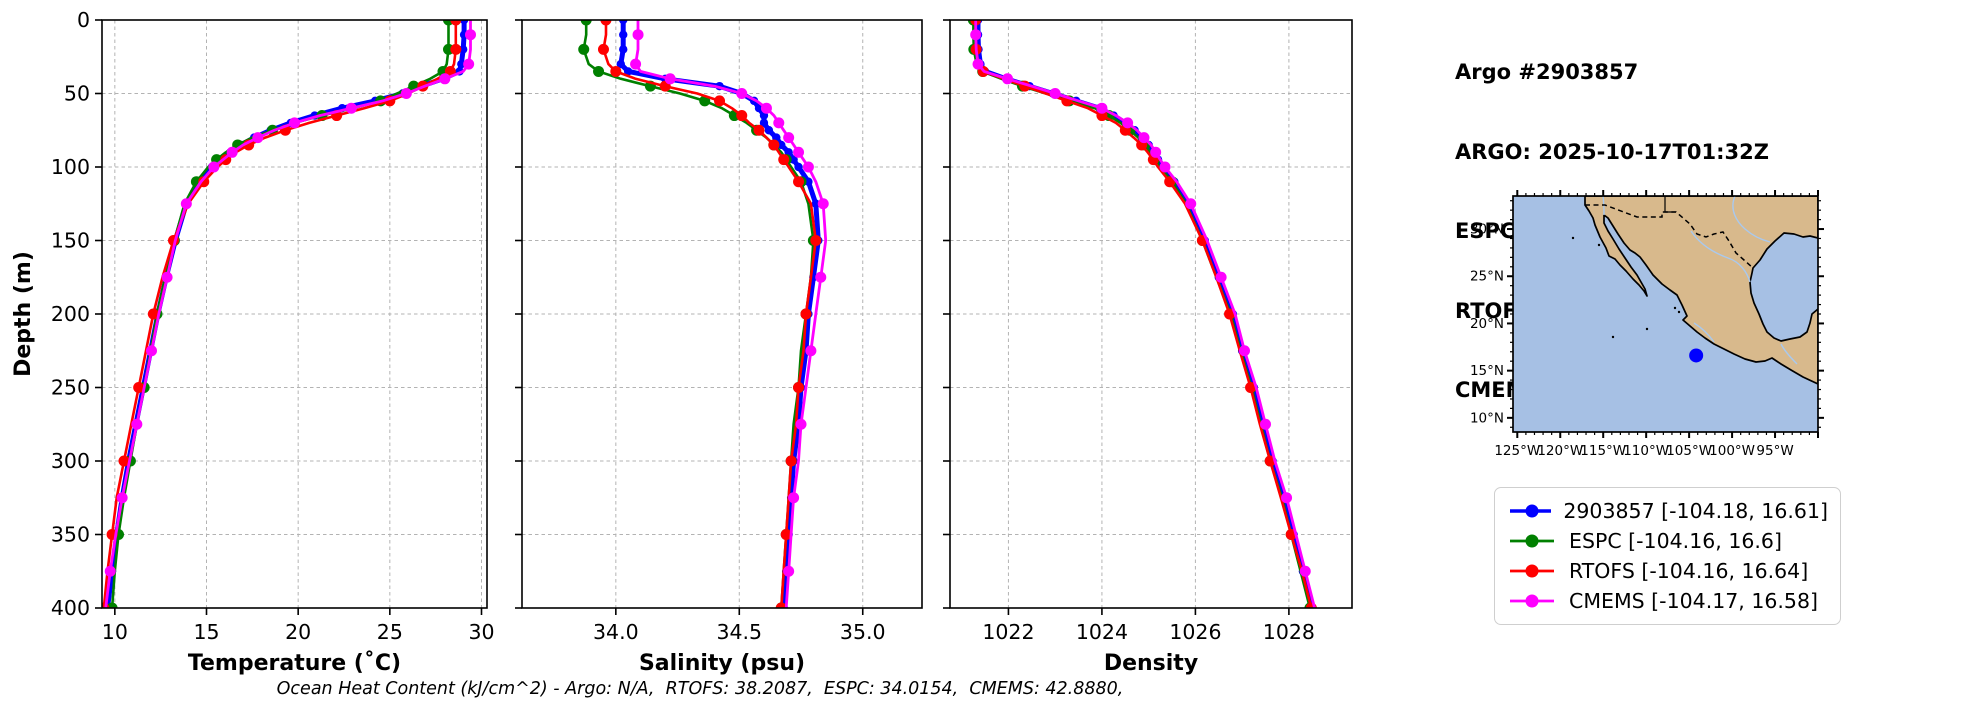 The height and width of the screenshot is (712, 1967). What do you see at coordinates (70, 461) in the screenshot?
I see `svg-text: 300` at bounding box center [70, 461].